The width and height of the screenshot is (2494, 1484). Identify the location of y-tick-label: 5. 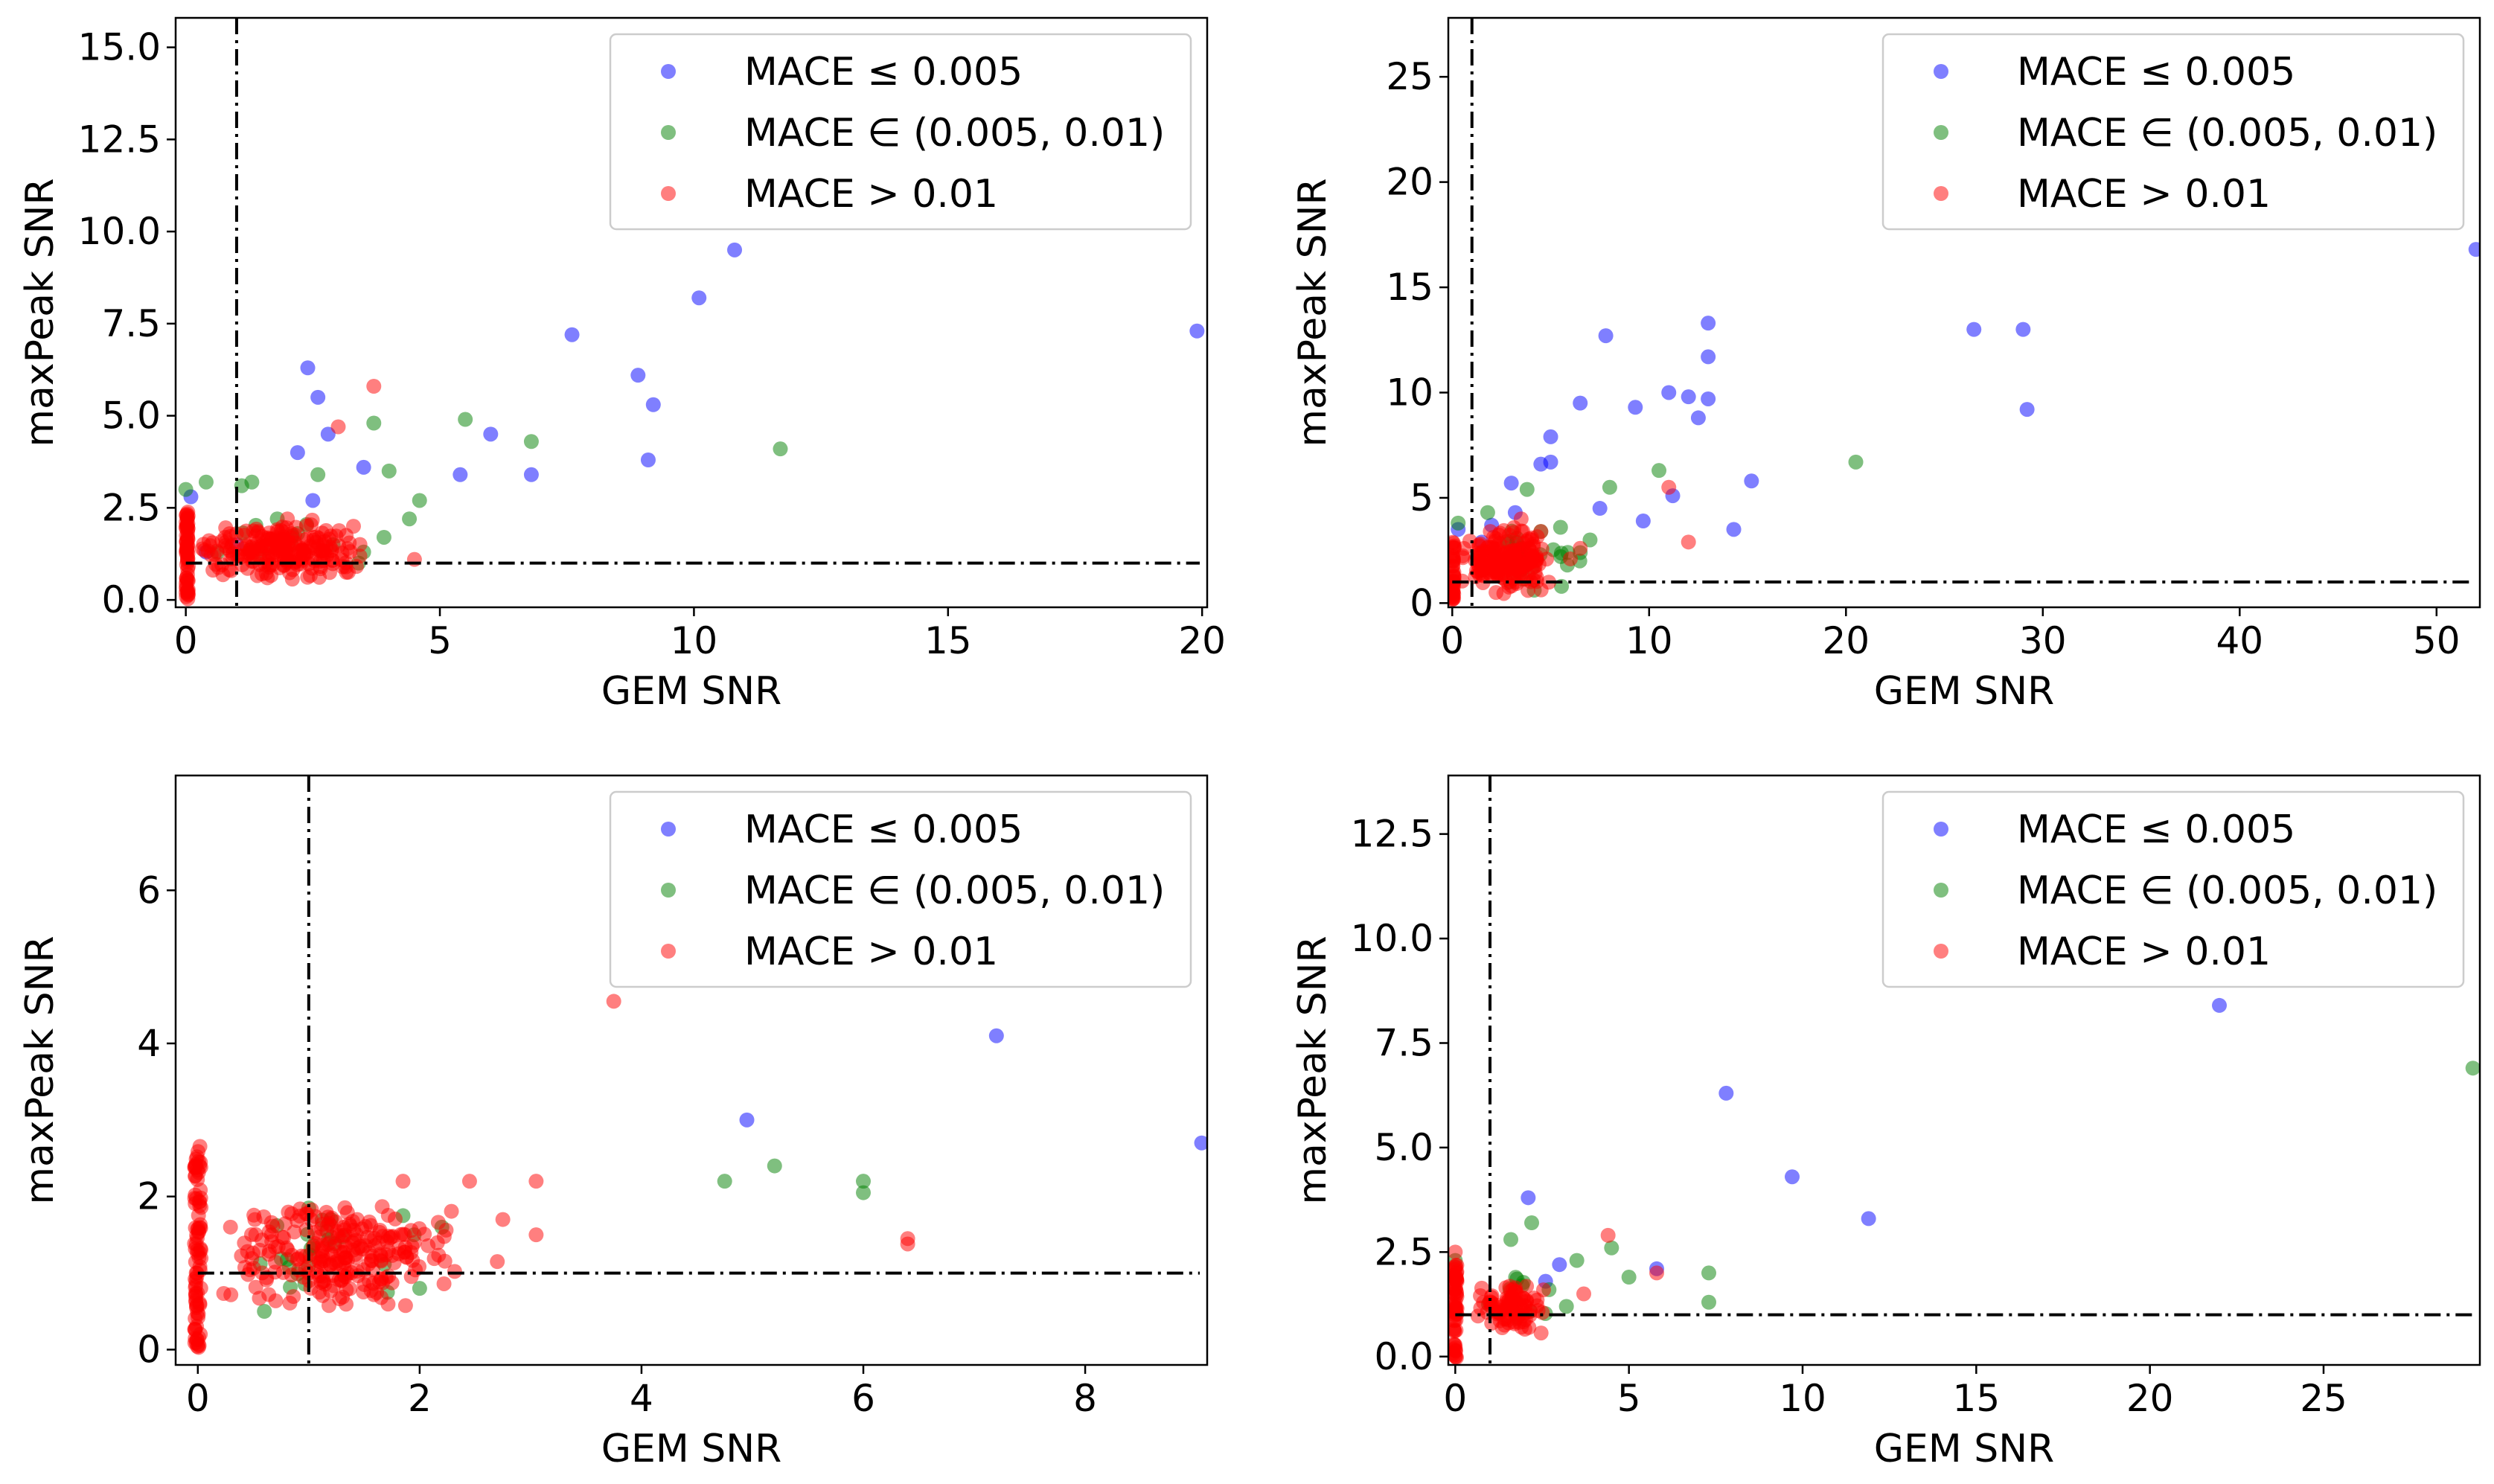
(1421, 497).